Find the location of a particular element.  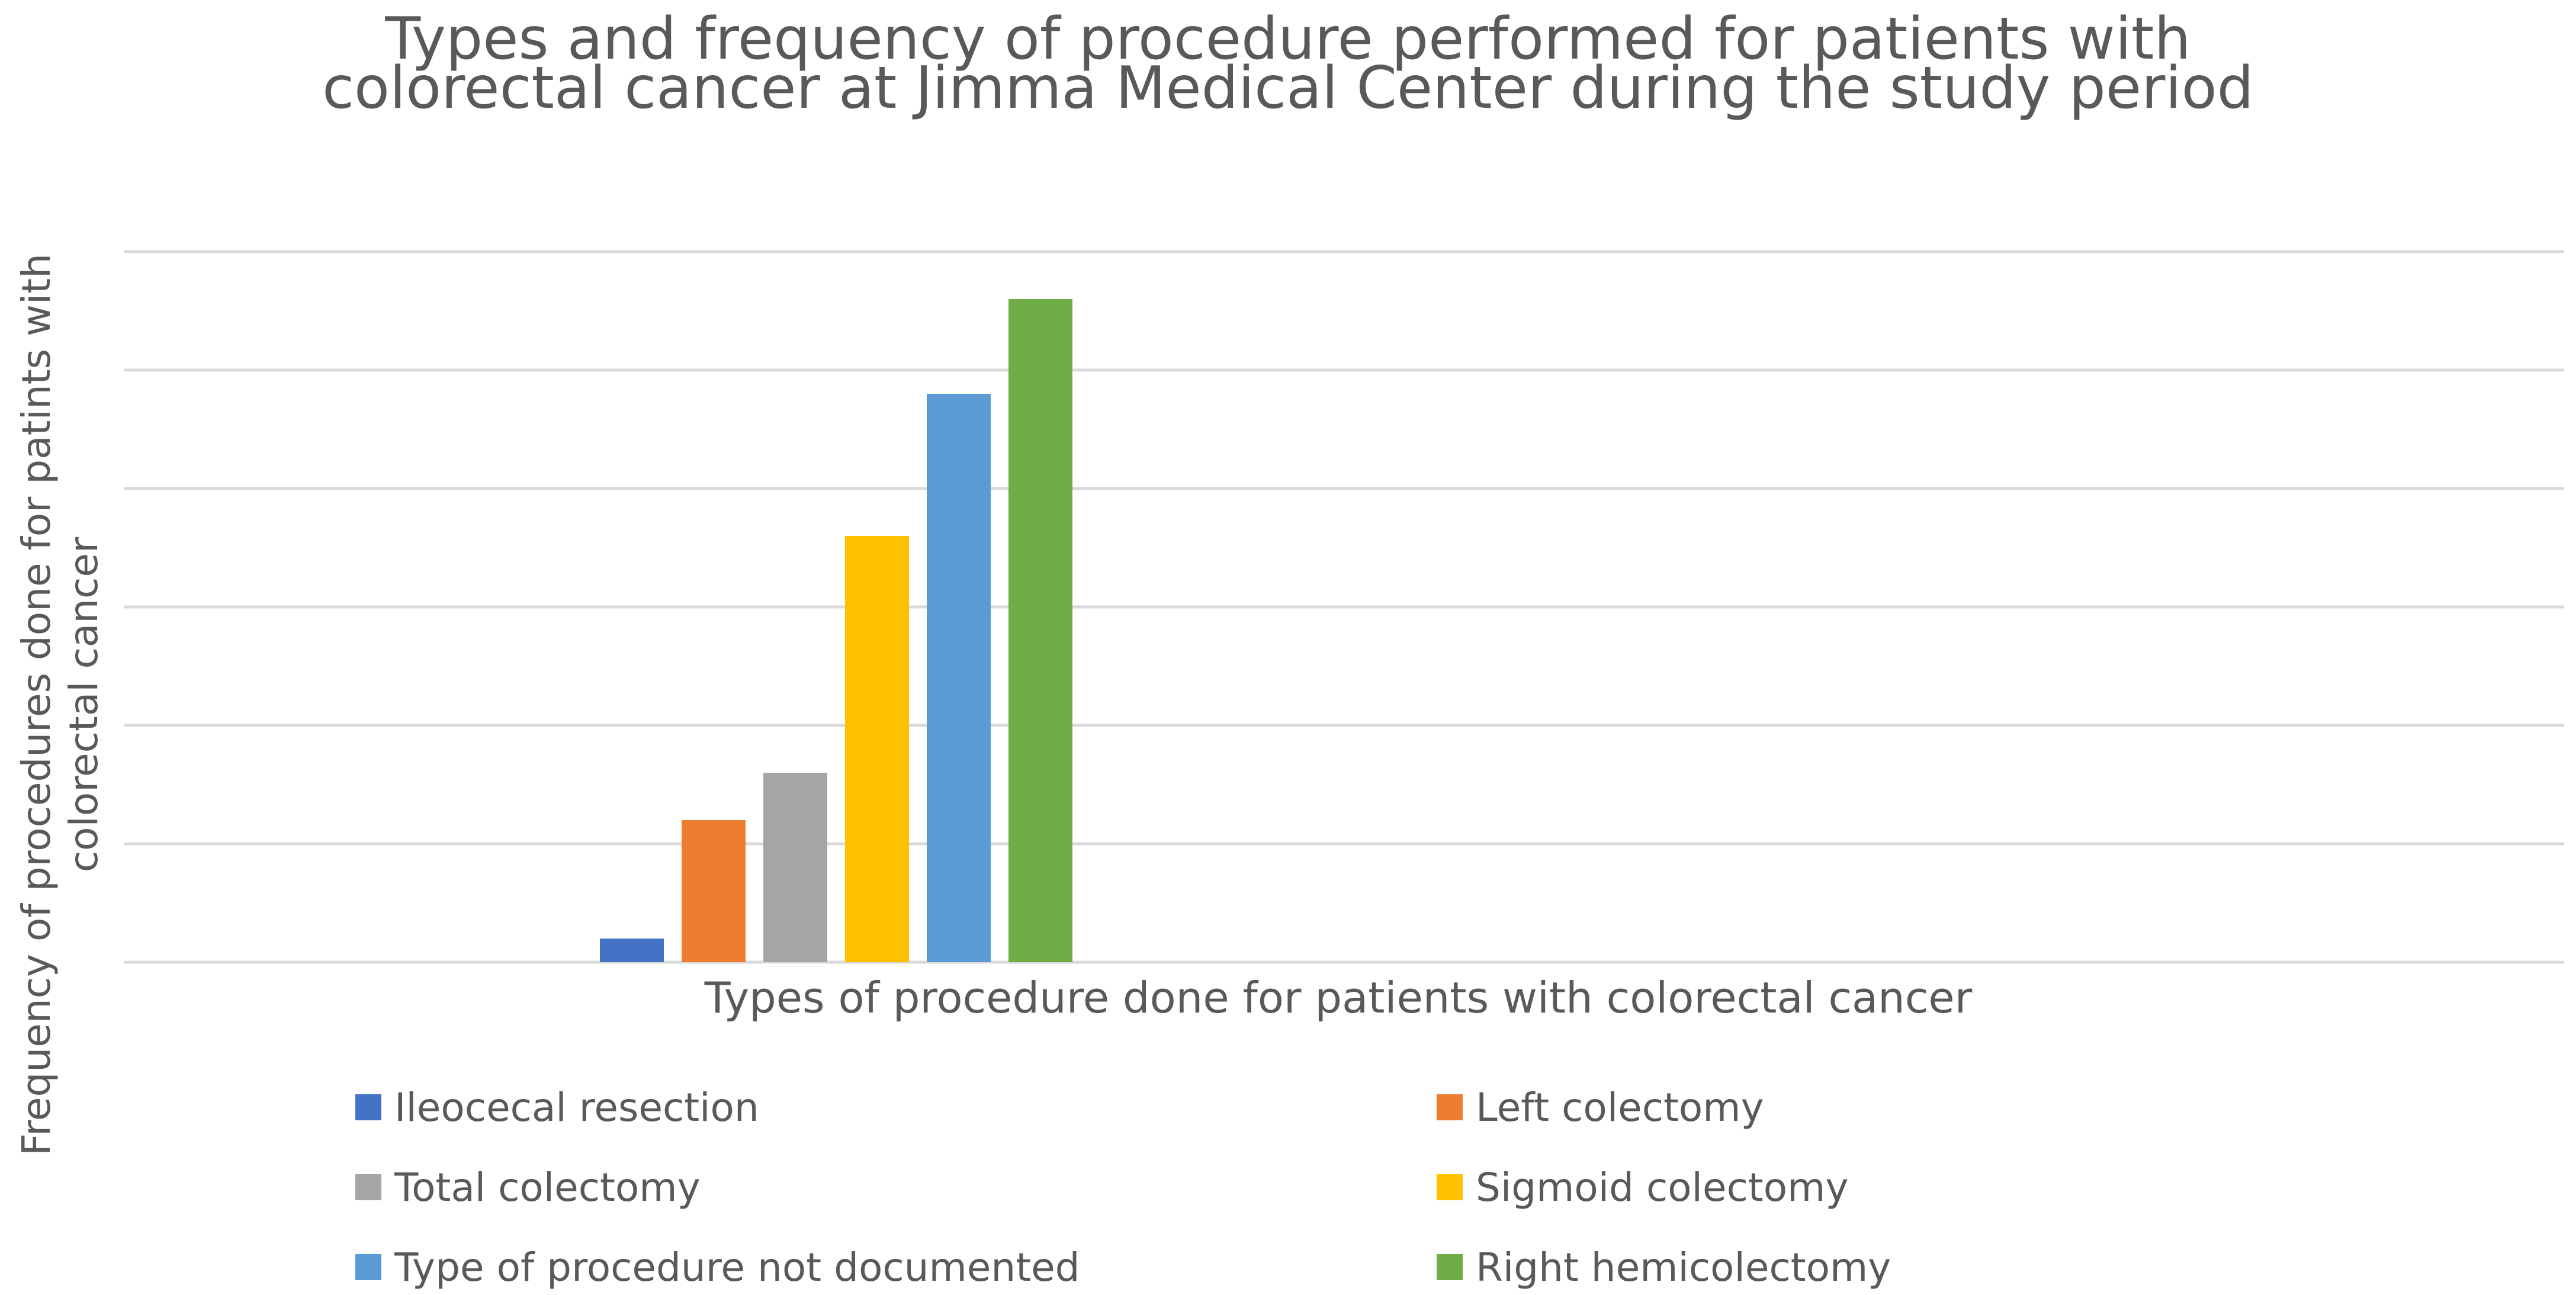

bars is located at coordinates (836, 630).